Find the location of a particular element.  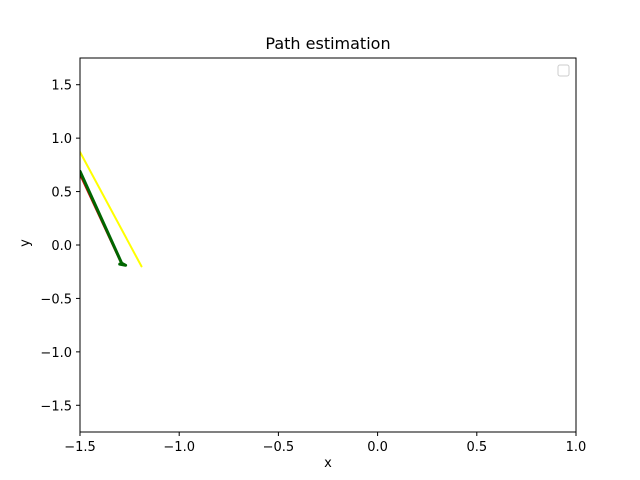

y-axis: −1.5 −1.0 −0.5 0.0 0.5 1.0 1.5 is located at coordinates (60, 246).